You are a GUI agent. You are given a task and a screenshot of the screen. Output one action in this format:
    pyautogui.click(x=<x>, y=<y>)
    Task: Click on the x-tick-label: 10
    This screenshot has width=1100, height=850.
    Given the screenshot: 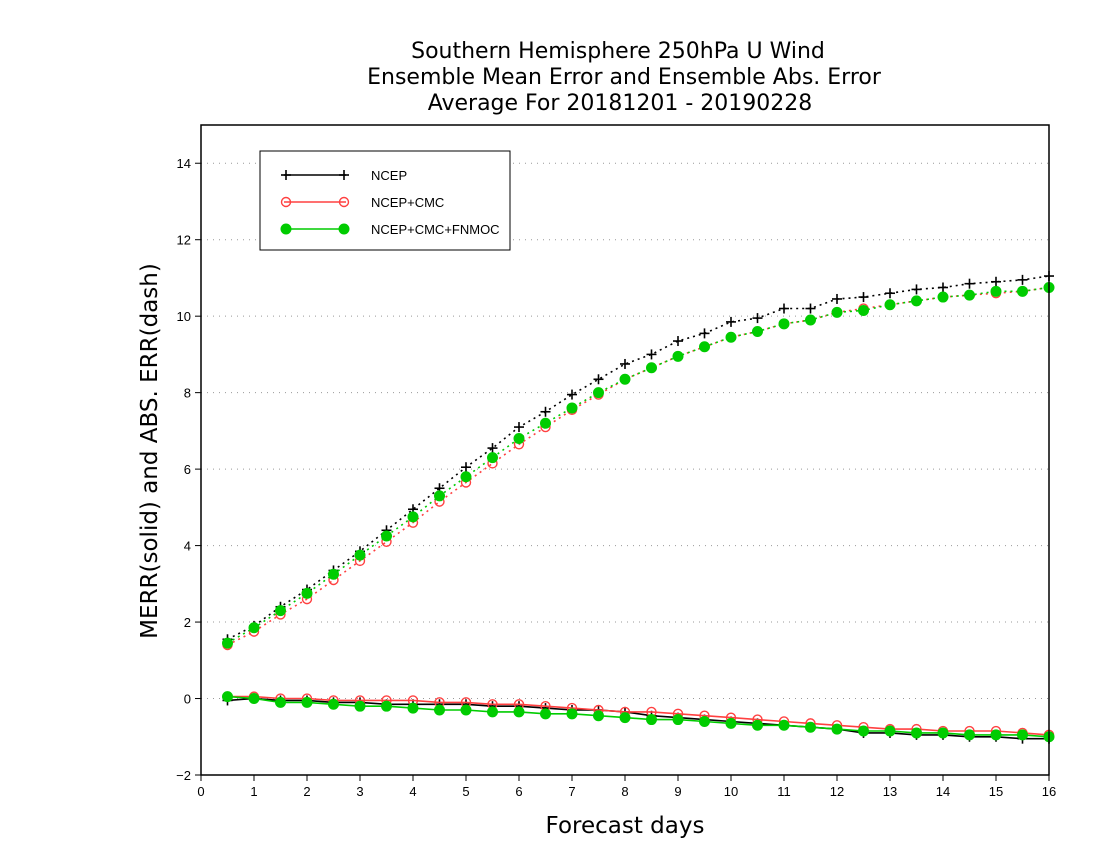 What is the action you would take?
    pyautogui.click(x=731, y=791)
    